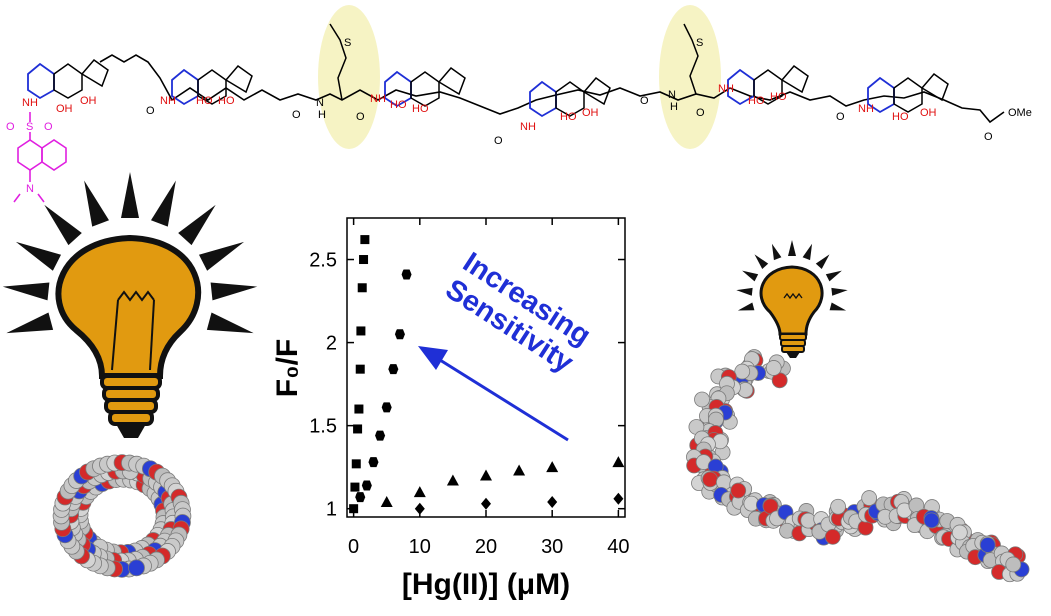 This screenshot has width=1051, height=616. I want to click on y-axis-title: F₀/F, so click(287, 368).